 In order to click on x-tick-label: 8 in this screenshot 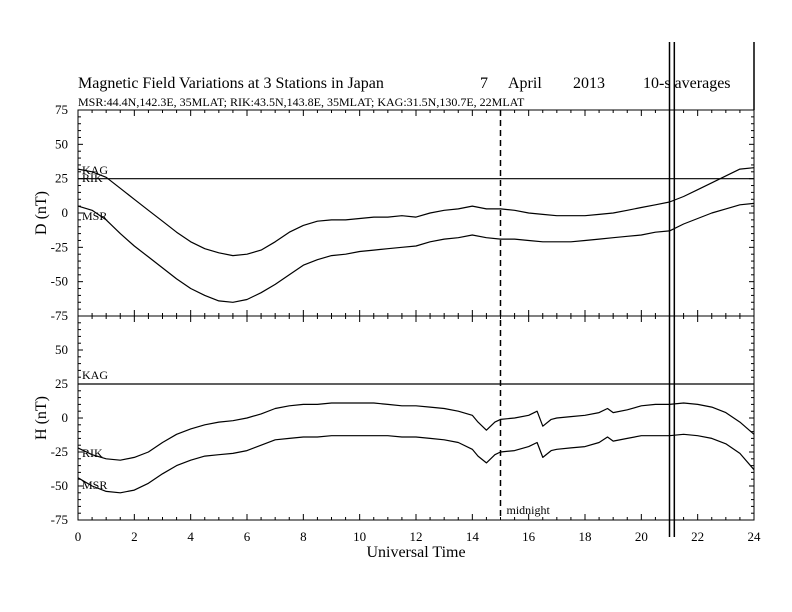, I will do `click(303, 536)`.